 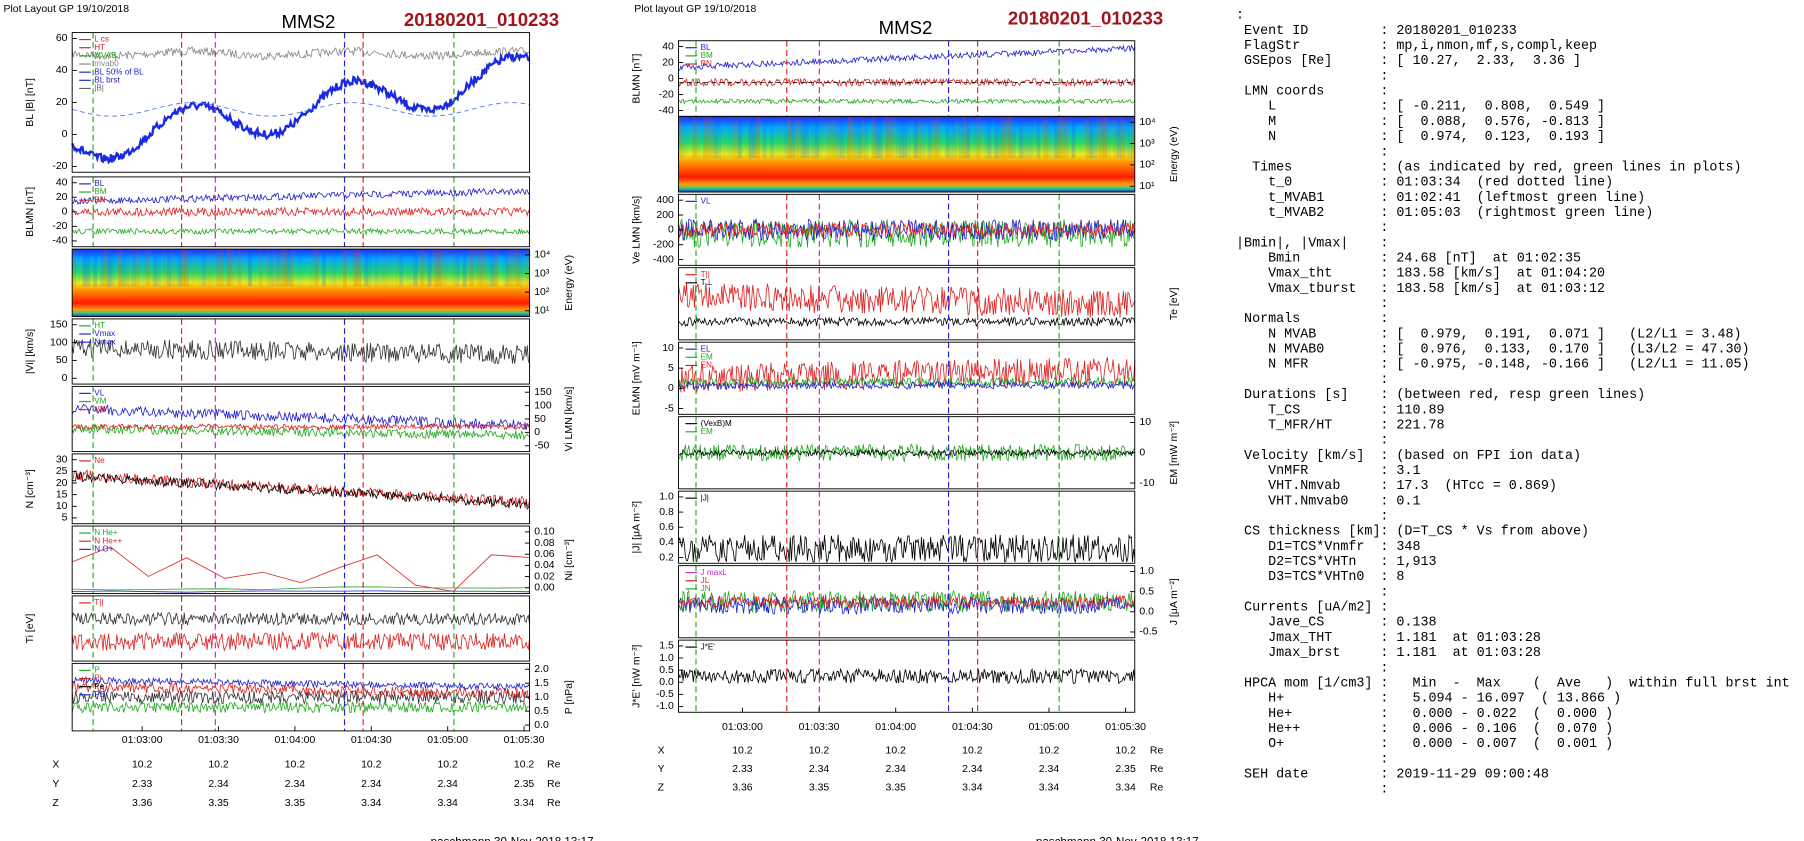 I want to click on position-label: X, so click(x=55, y=764).